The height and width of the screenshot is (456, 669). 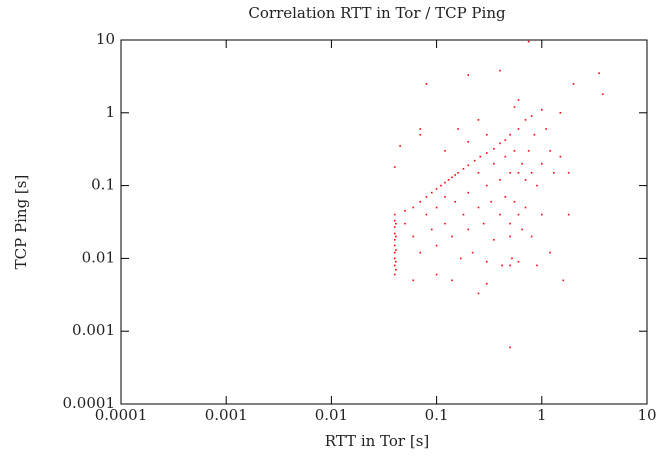 What do you see at coordinates (110, 112) in the screenshot?
I see `y-tick-label: 1` at bounding box center [110, 112].